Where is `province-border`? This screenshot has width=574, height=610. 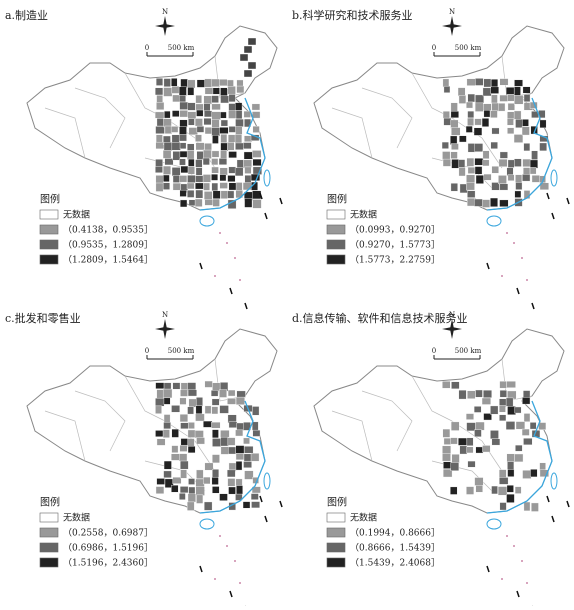
province-border is located at coordinates (432, 398).